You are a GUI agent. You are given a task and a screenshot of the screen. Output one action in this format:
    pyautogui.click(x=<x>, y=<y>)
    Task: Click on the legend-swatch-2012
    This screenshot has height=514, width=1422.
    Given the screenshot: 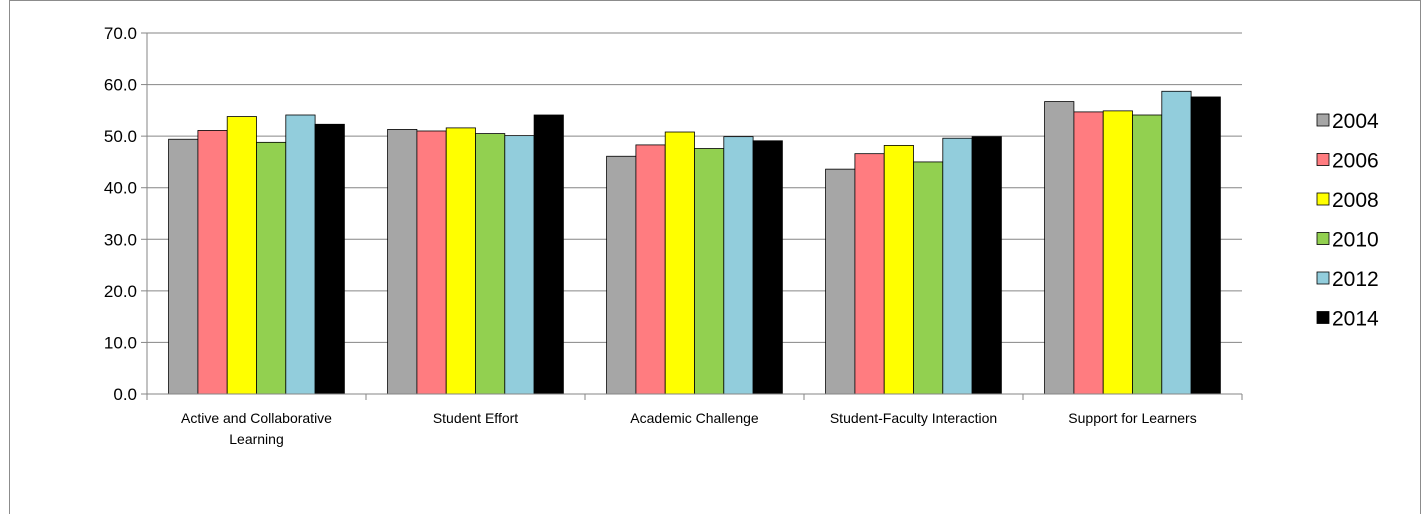 What is the action you would take?
    pyautogui.click(x=1323, y=278)
    